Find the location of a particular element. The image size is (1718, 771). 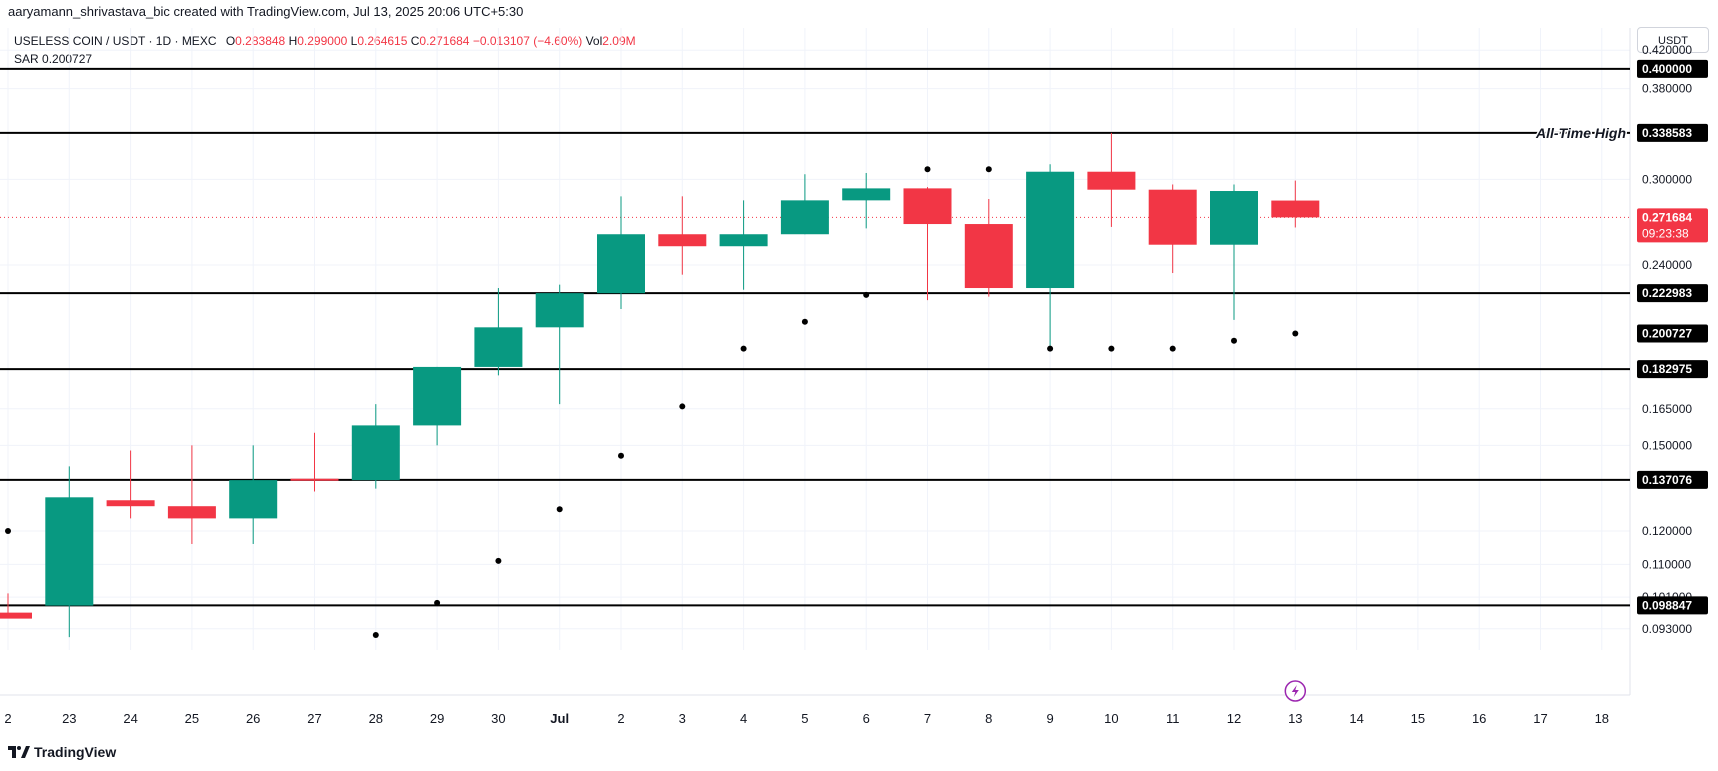

x-tick-label: 2 is located at coordinates (7, 718).